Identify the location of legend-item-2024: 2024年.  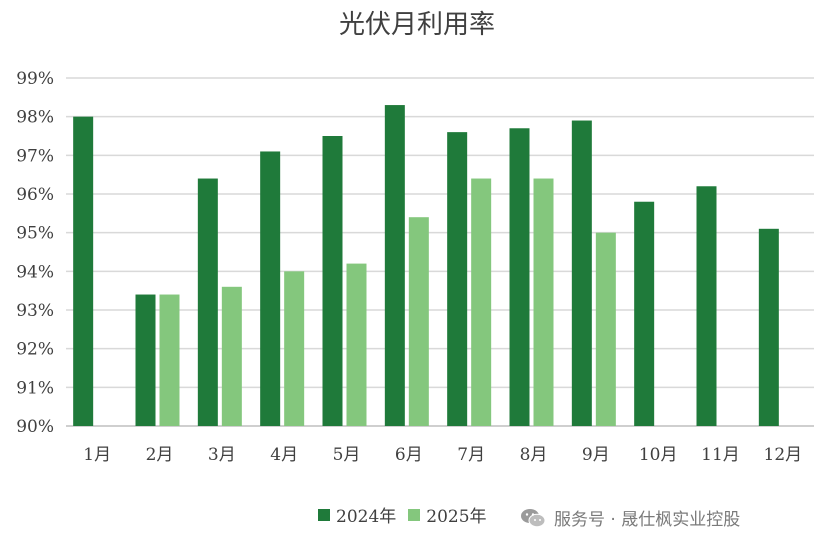
(357, 514).